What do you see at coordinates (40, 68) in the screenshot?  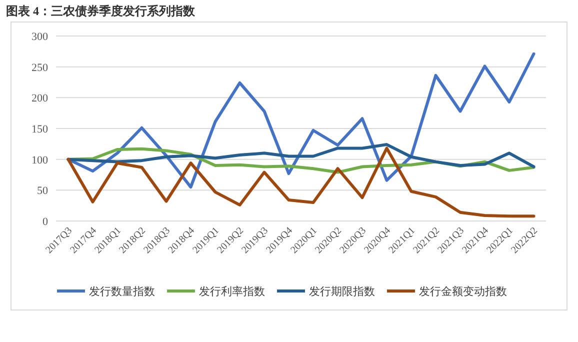 I see `y-tick-label: 250` at bounding box center [40, 68].